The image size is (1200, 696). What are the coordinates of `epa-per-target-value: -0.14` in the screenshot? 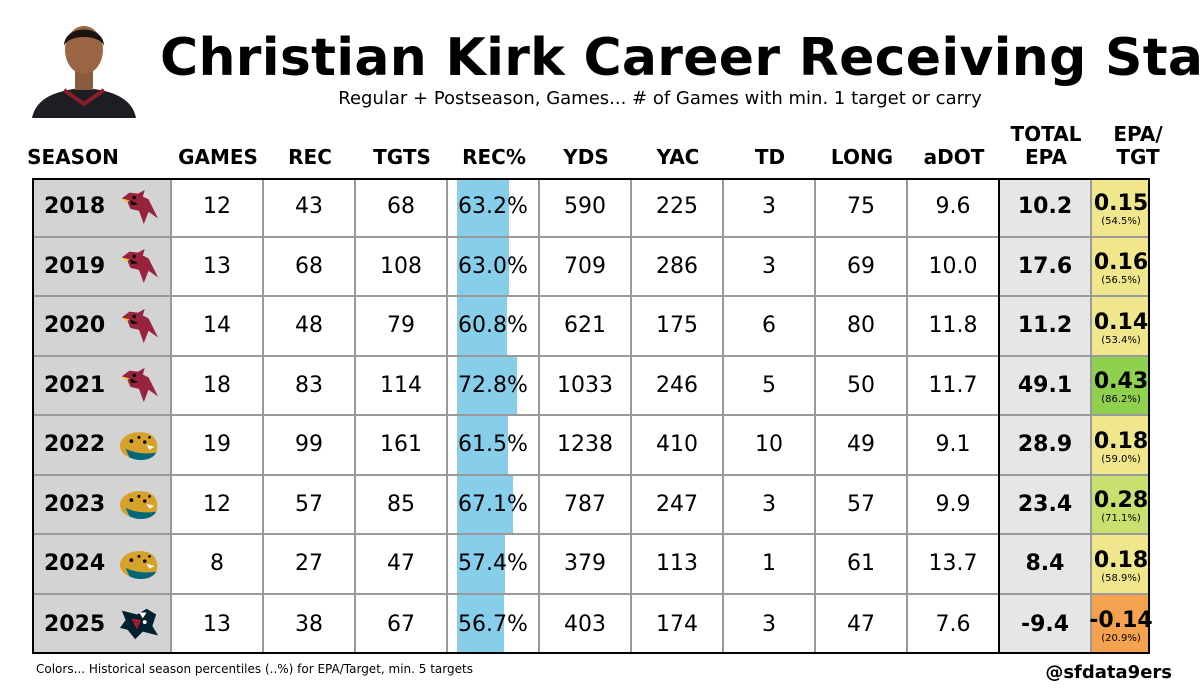 It's located at (1121, 621).